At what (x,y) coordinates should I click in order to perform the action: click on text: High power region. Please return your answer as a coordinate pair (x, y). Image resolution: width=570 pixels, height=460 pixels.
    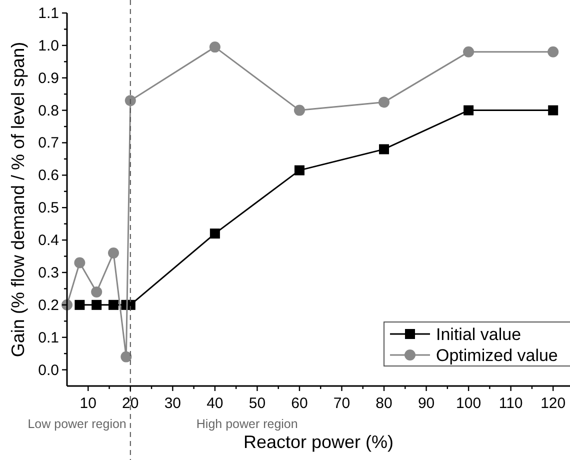
    Looking at the image, I should click on (247, 424).